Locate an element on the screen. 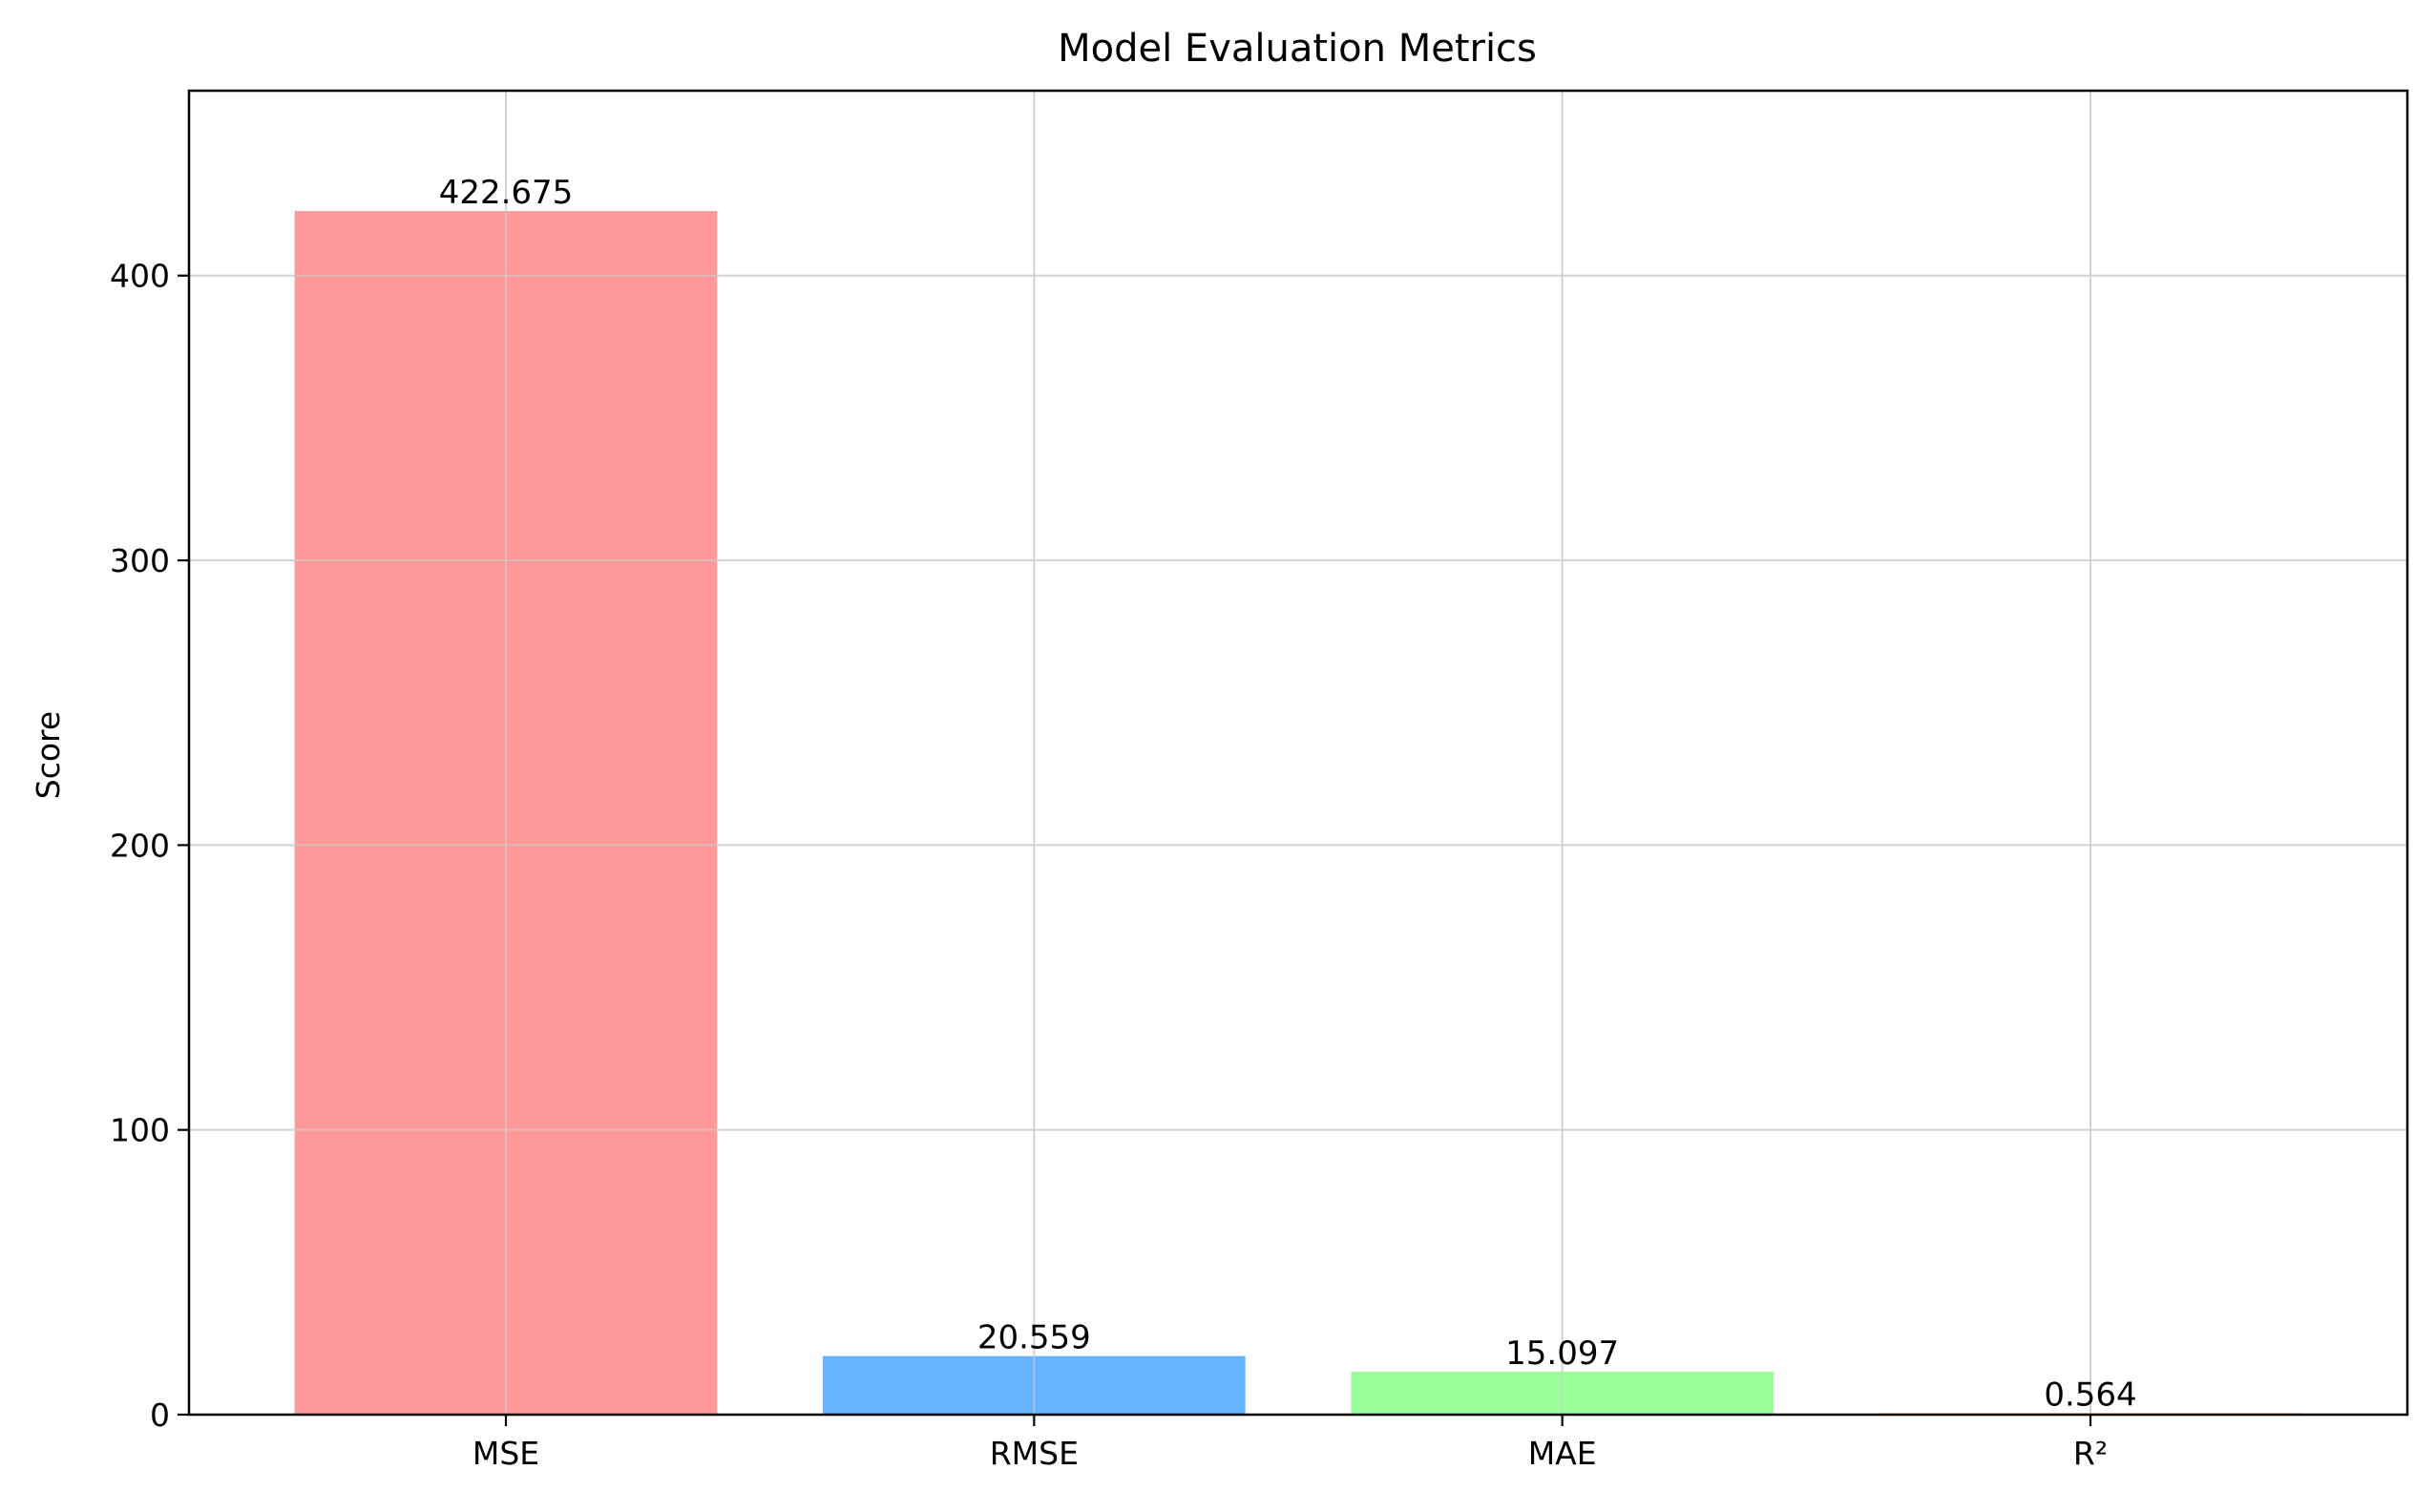  y-tick-label: 300 is located at coordinates (140, 561).